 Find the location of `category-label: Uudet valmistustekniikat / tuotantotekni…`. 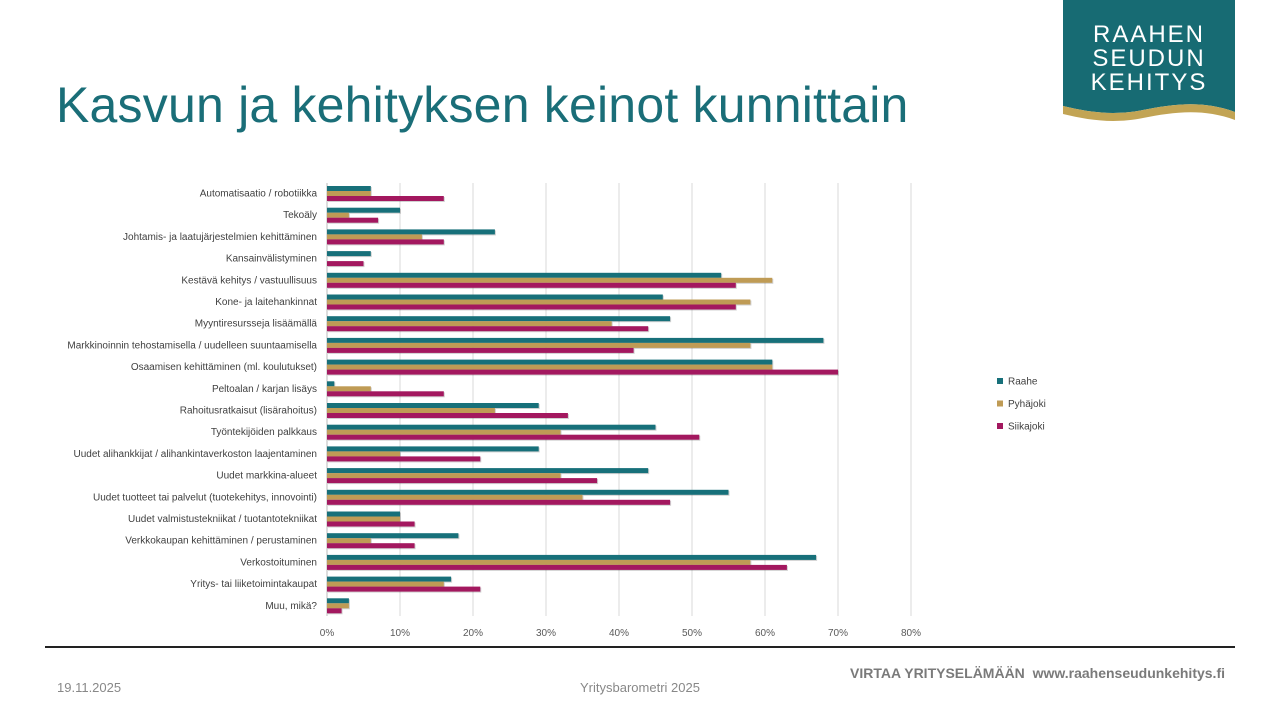

category-label: Uudet valmistustekniikat / tuotantotekni… is located at coordinates (222, 519).